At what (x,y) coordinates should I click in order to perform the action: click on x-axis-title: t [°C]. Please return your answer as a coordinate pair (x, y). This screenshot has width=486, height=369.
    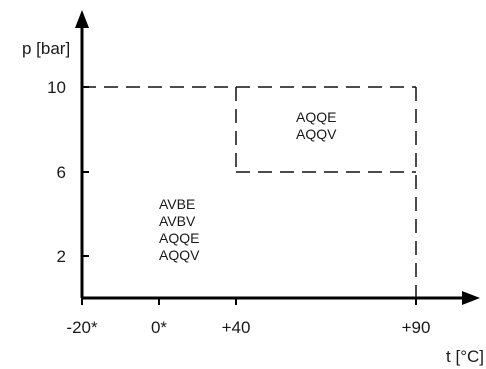
    Looking at the image, I should click on (465, 356).